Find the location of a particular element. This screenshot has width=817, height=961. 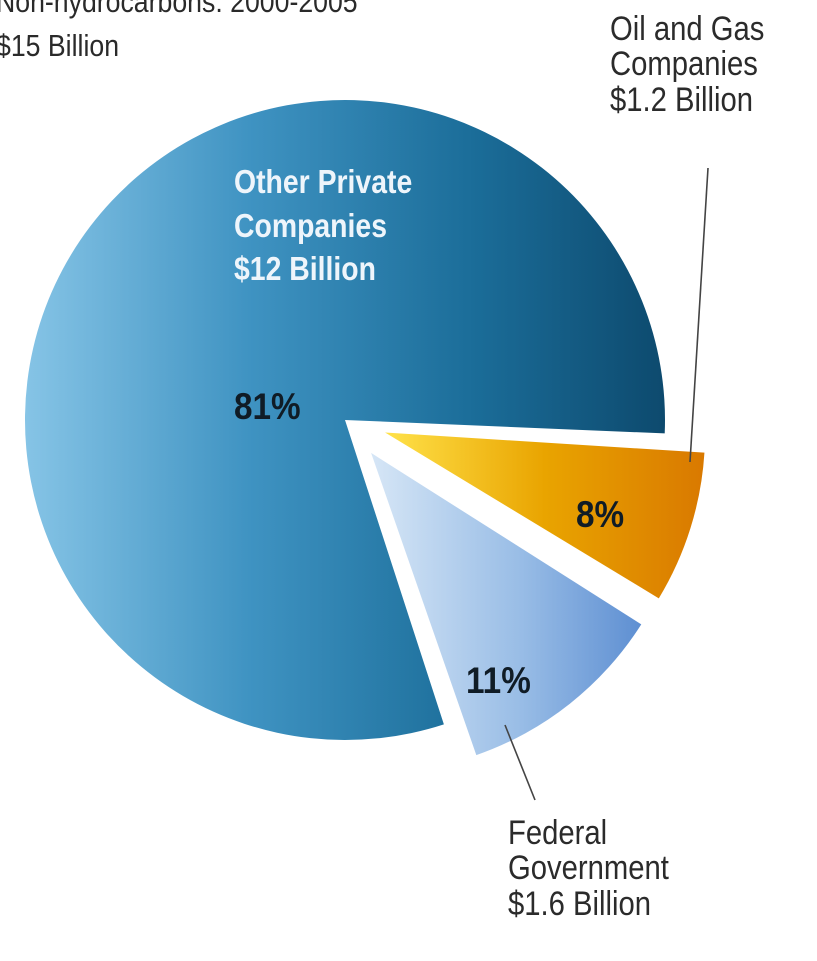

chart-title-line-2: $15 Billion is located at coordinates (60, 45).